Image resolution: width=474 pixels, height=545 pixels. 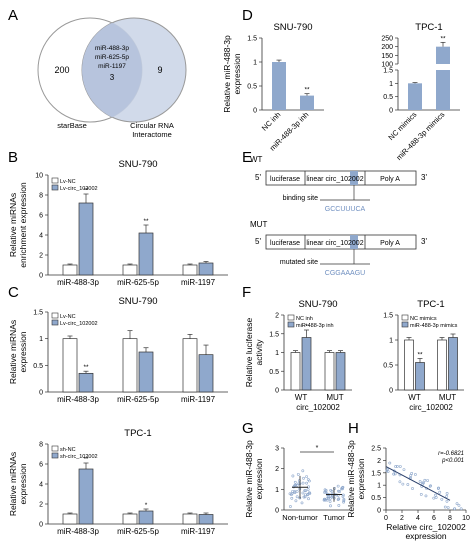 I want to click on chart-c1-title: SNU-790, so click(x=137, y=301).